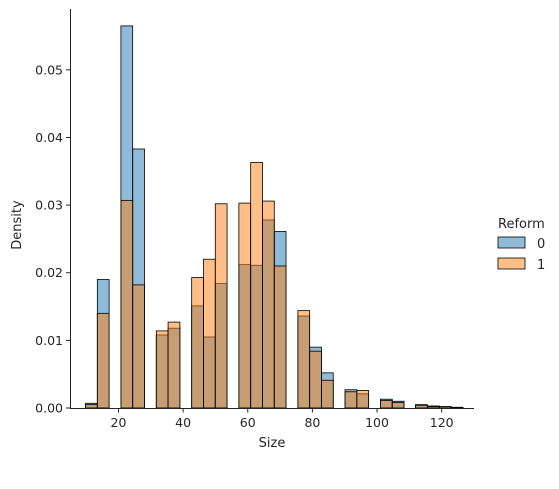  Describe the element at coordinates (272, 443) in the screenshot. I see `x-axis-label: Size` at that location.